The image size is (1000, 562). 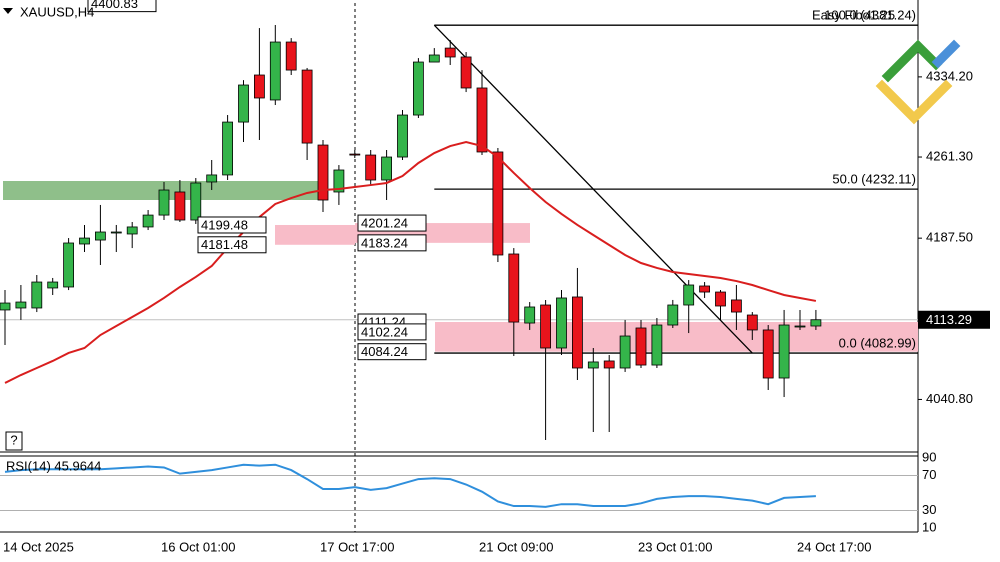 What do you see at coordinates (53, 465) in the screenshot?
I see `rsi-title: RSI(14) 45.9644` at bounding box center [53, 465].